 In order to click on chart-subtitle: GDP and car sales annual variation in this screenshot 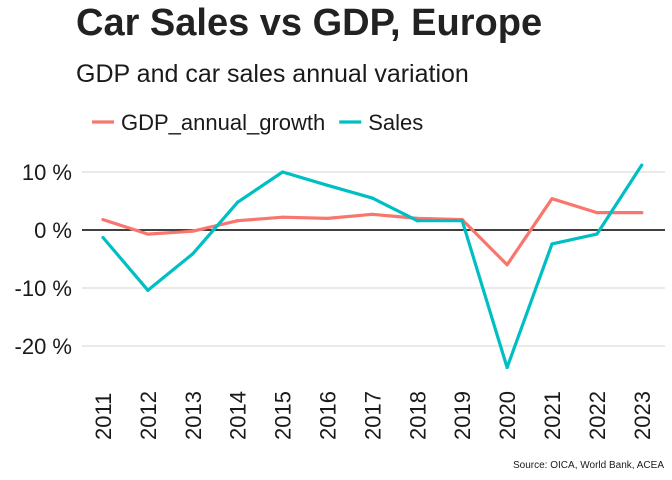, I will do `click(272, 74)`.